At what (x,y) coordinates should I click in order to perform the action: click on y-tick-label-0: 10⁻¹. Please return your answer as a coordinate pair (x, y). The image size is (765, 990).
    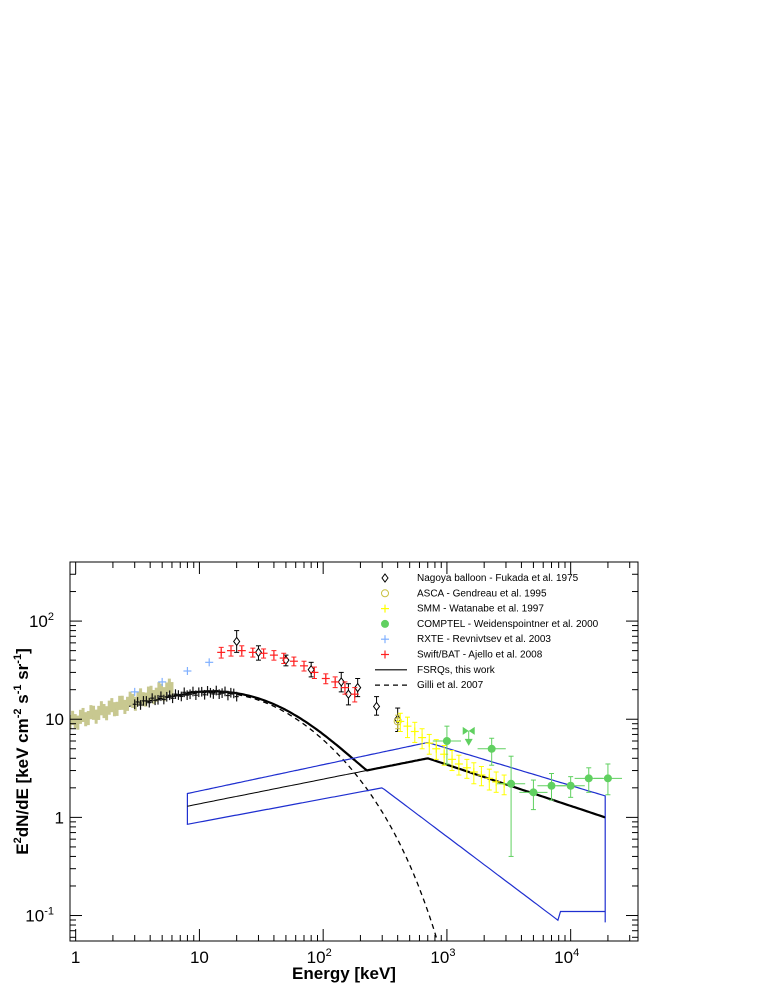
    Looking at the image, I should click on (39, 916).